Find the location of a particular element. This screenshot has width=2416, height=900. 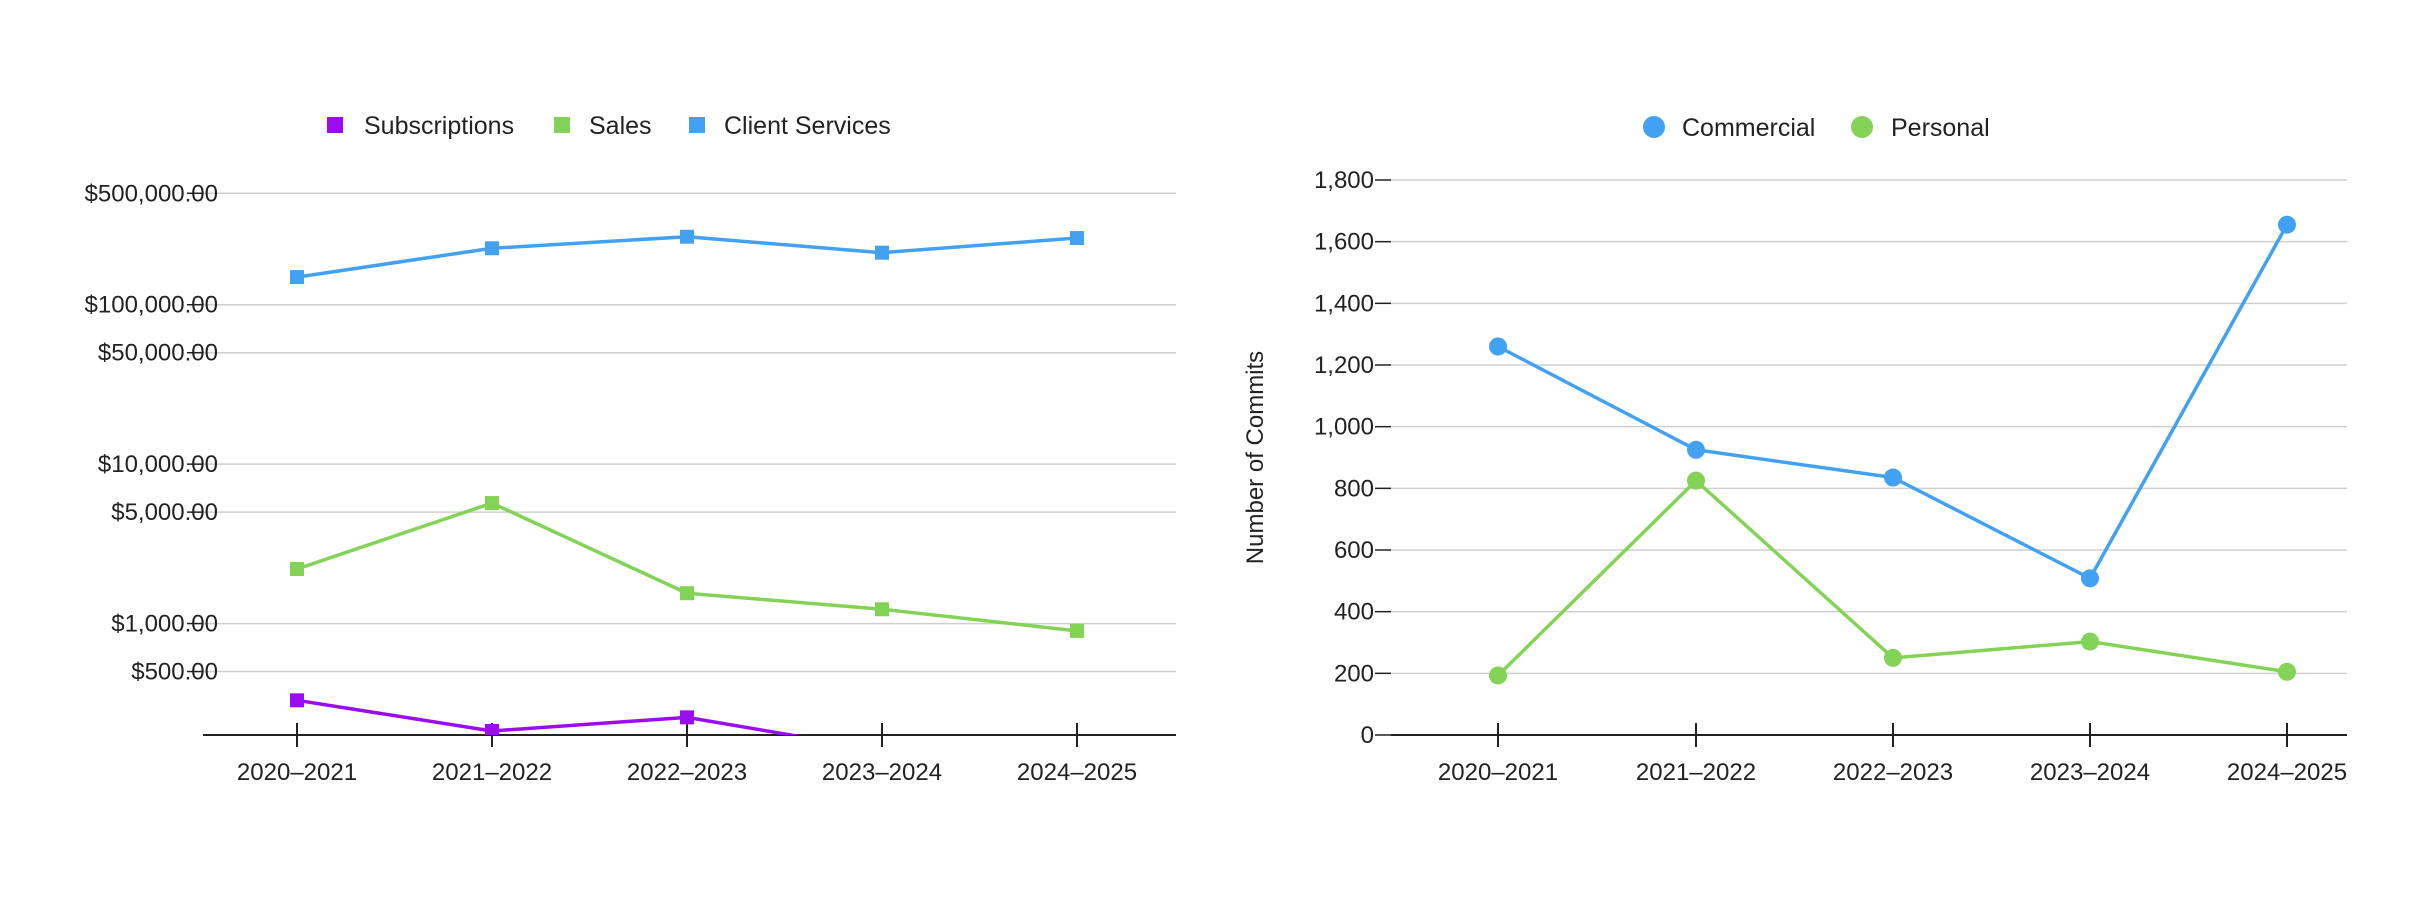

y-tick-label: $500,000.00 is located at coordinates (151, 193).